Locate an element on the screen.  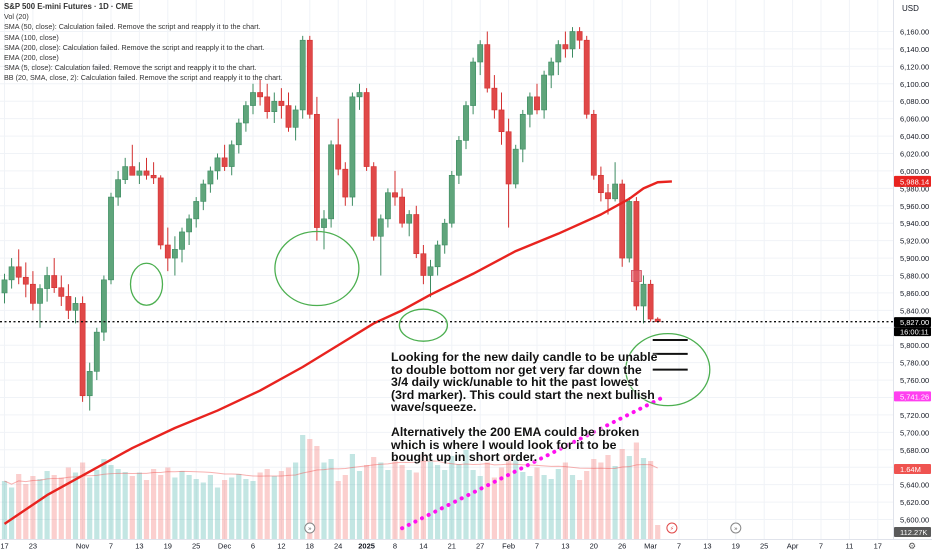
lightning-marker-icon is located at coordinates (672, 528).